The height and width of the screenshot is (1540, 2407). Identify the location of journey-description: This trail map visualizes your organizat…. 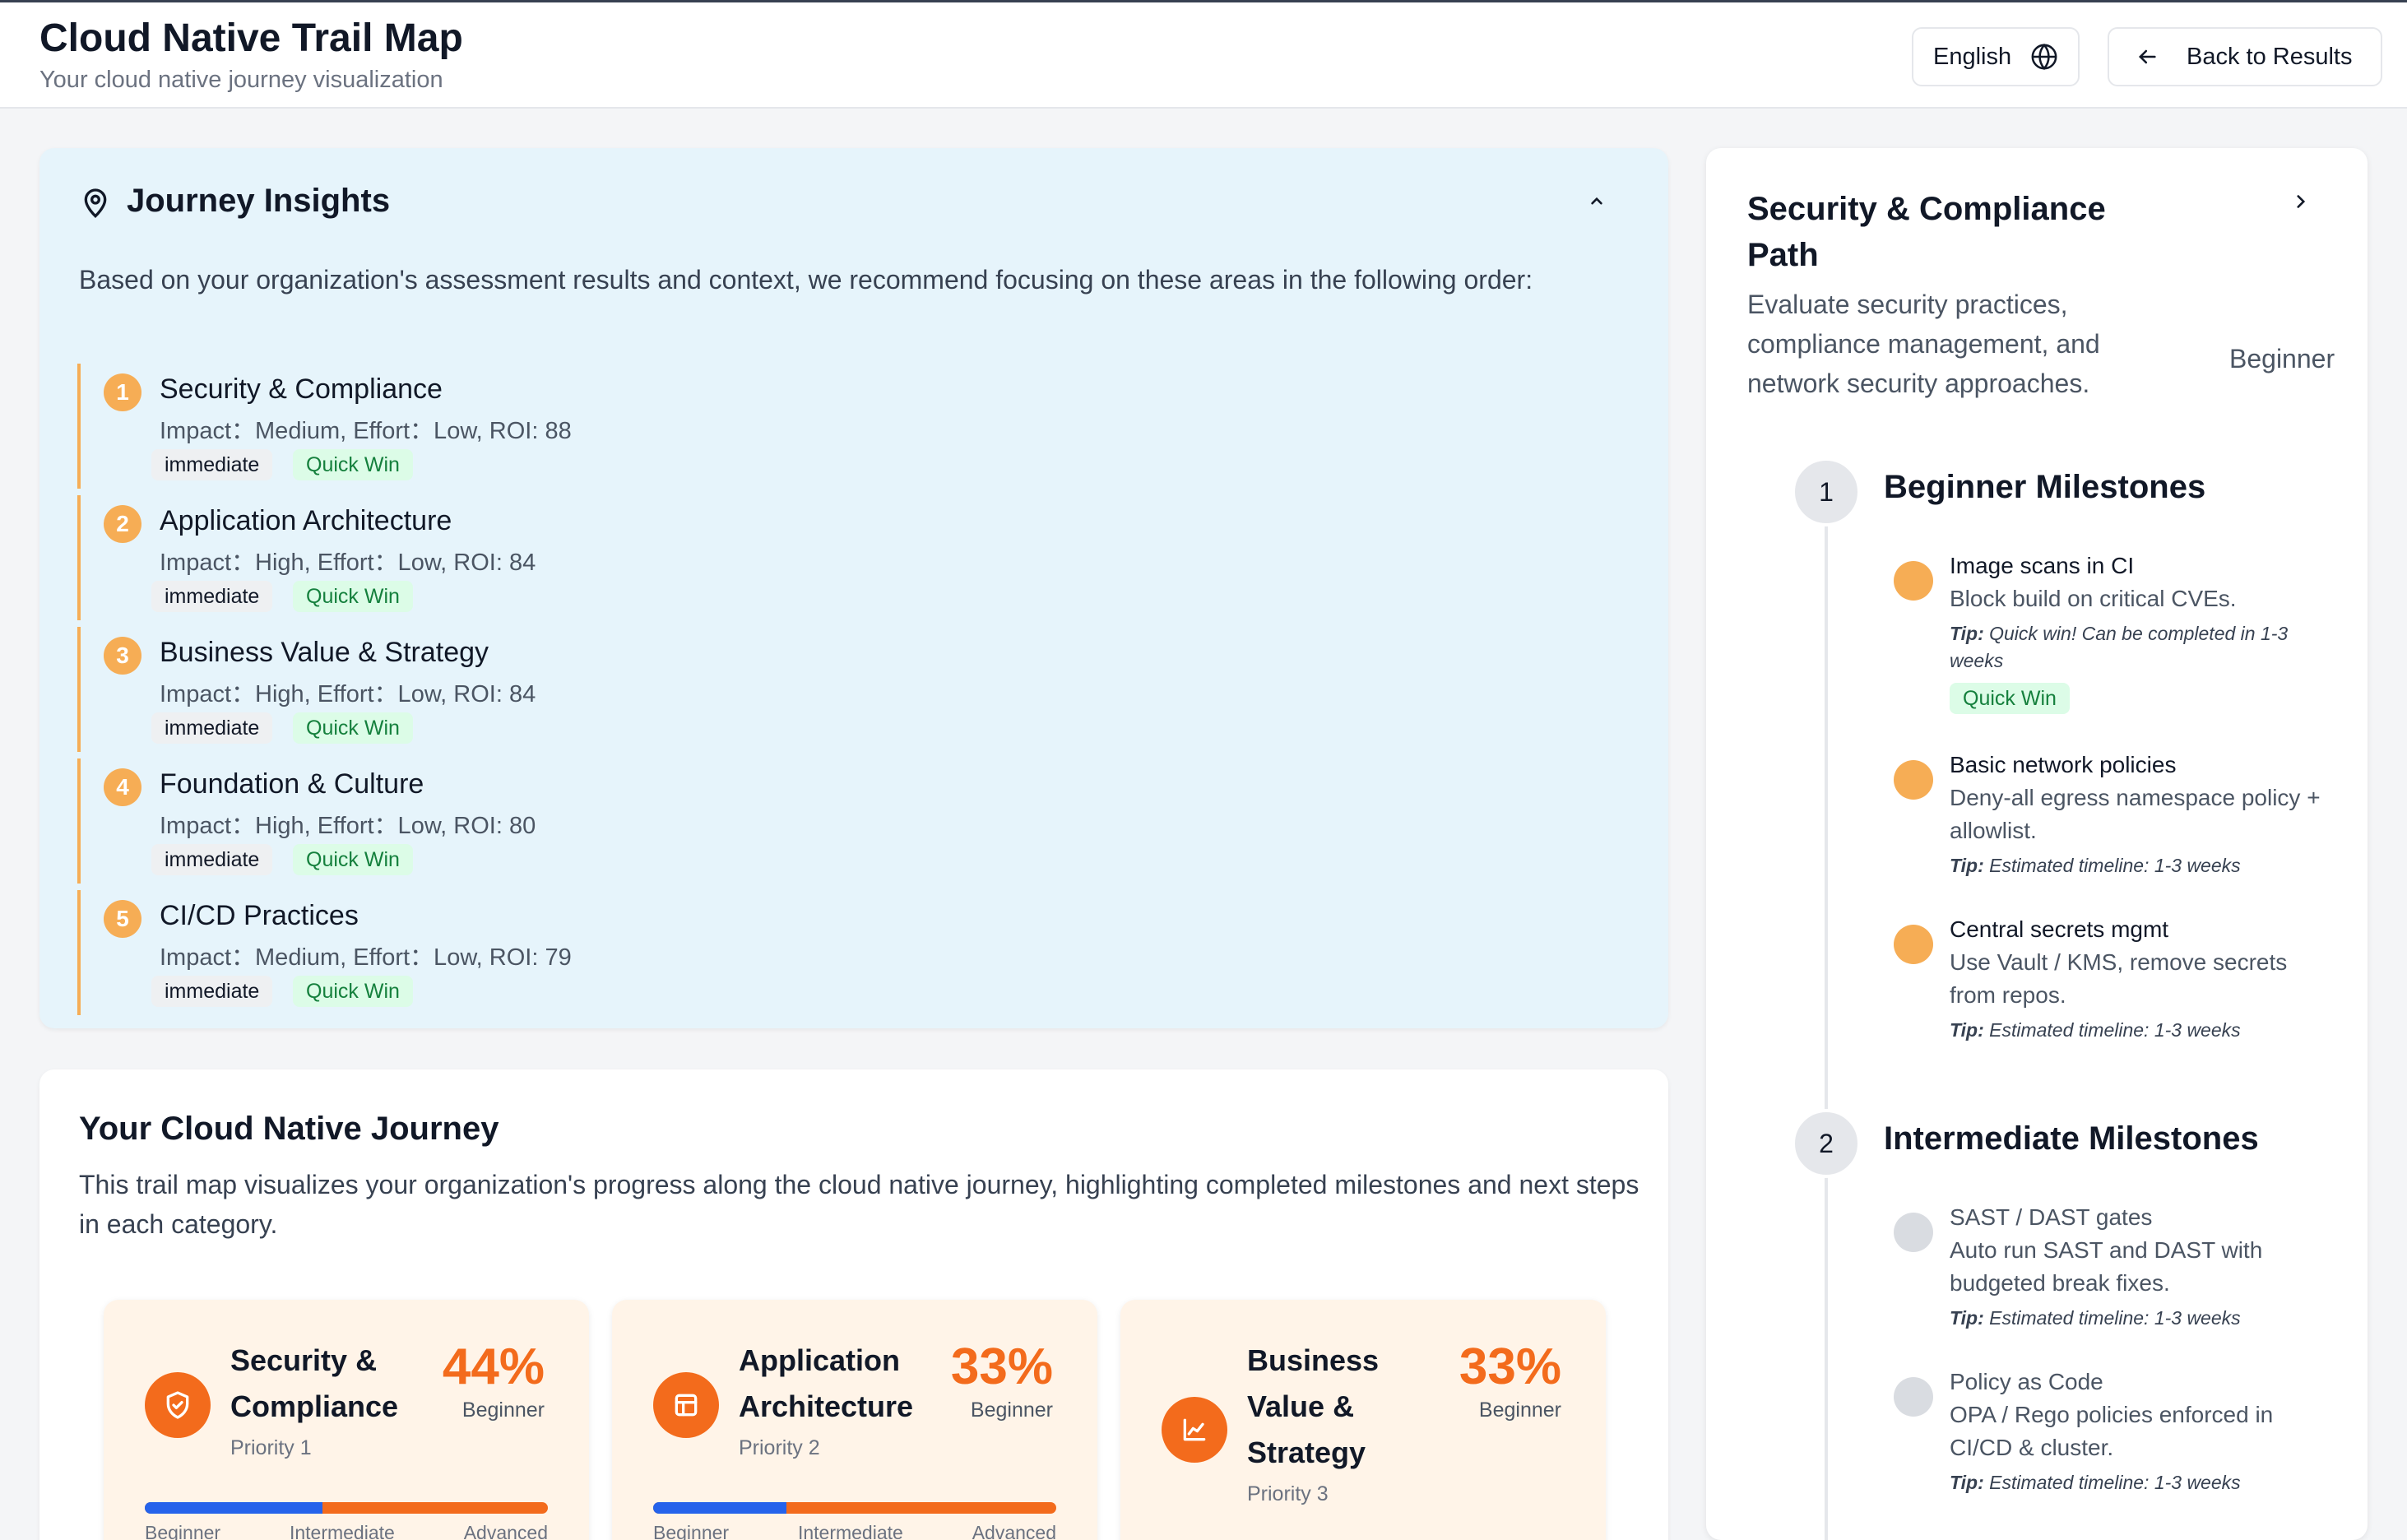
(859, 1204).